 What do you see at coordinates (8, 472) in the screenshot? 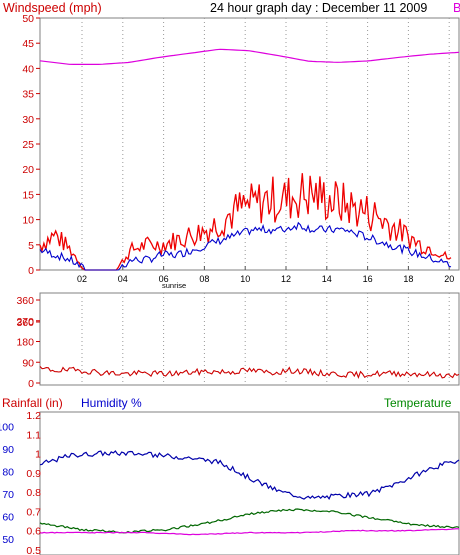
I see `humidity-y-tick-label: 80` at bounding box center [8, 472].